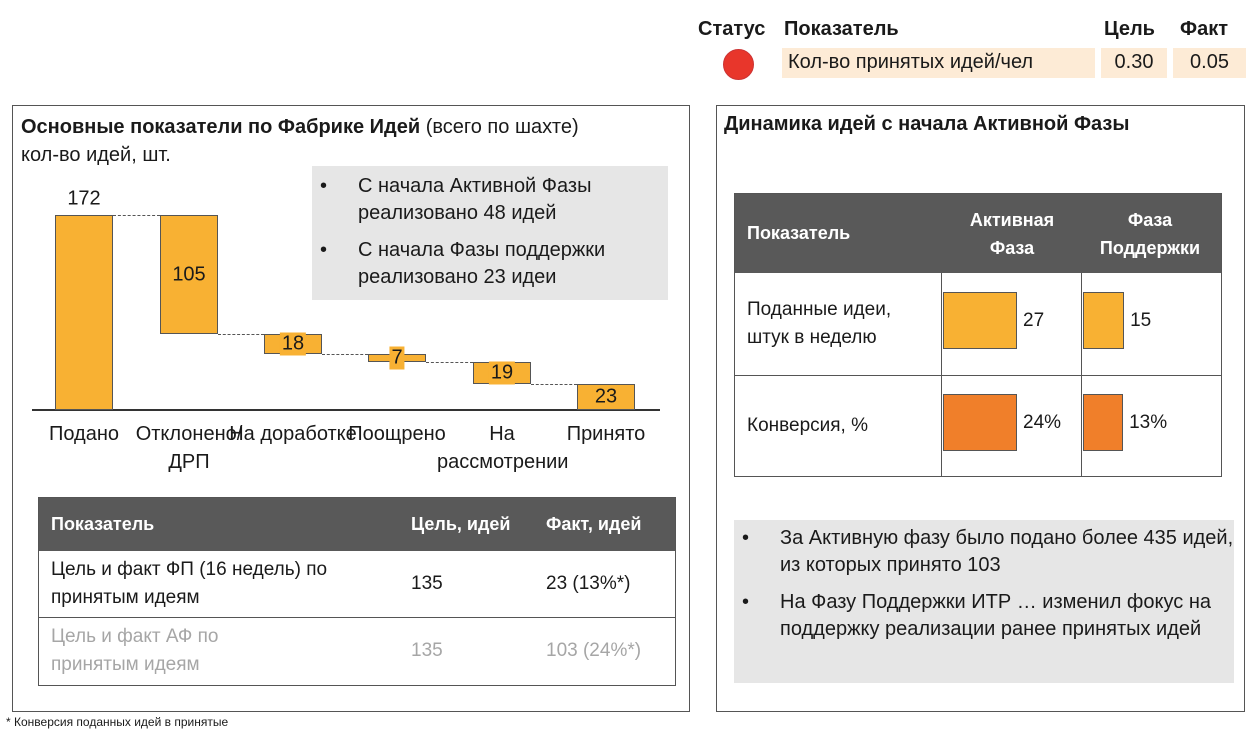 Image resolution: width=1252 pixels, height=732 pixels. What do you see at coordinates (427, 583) in the screenshot?
I see `row1-target: 135` at bounding box center [427, 583].